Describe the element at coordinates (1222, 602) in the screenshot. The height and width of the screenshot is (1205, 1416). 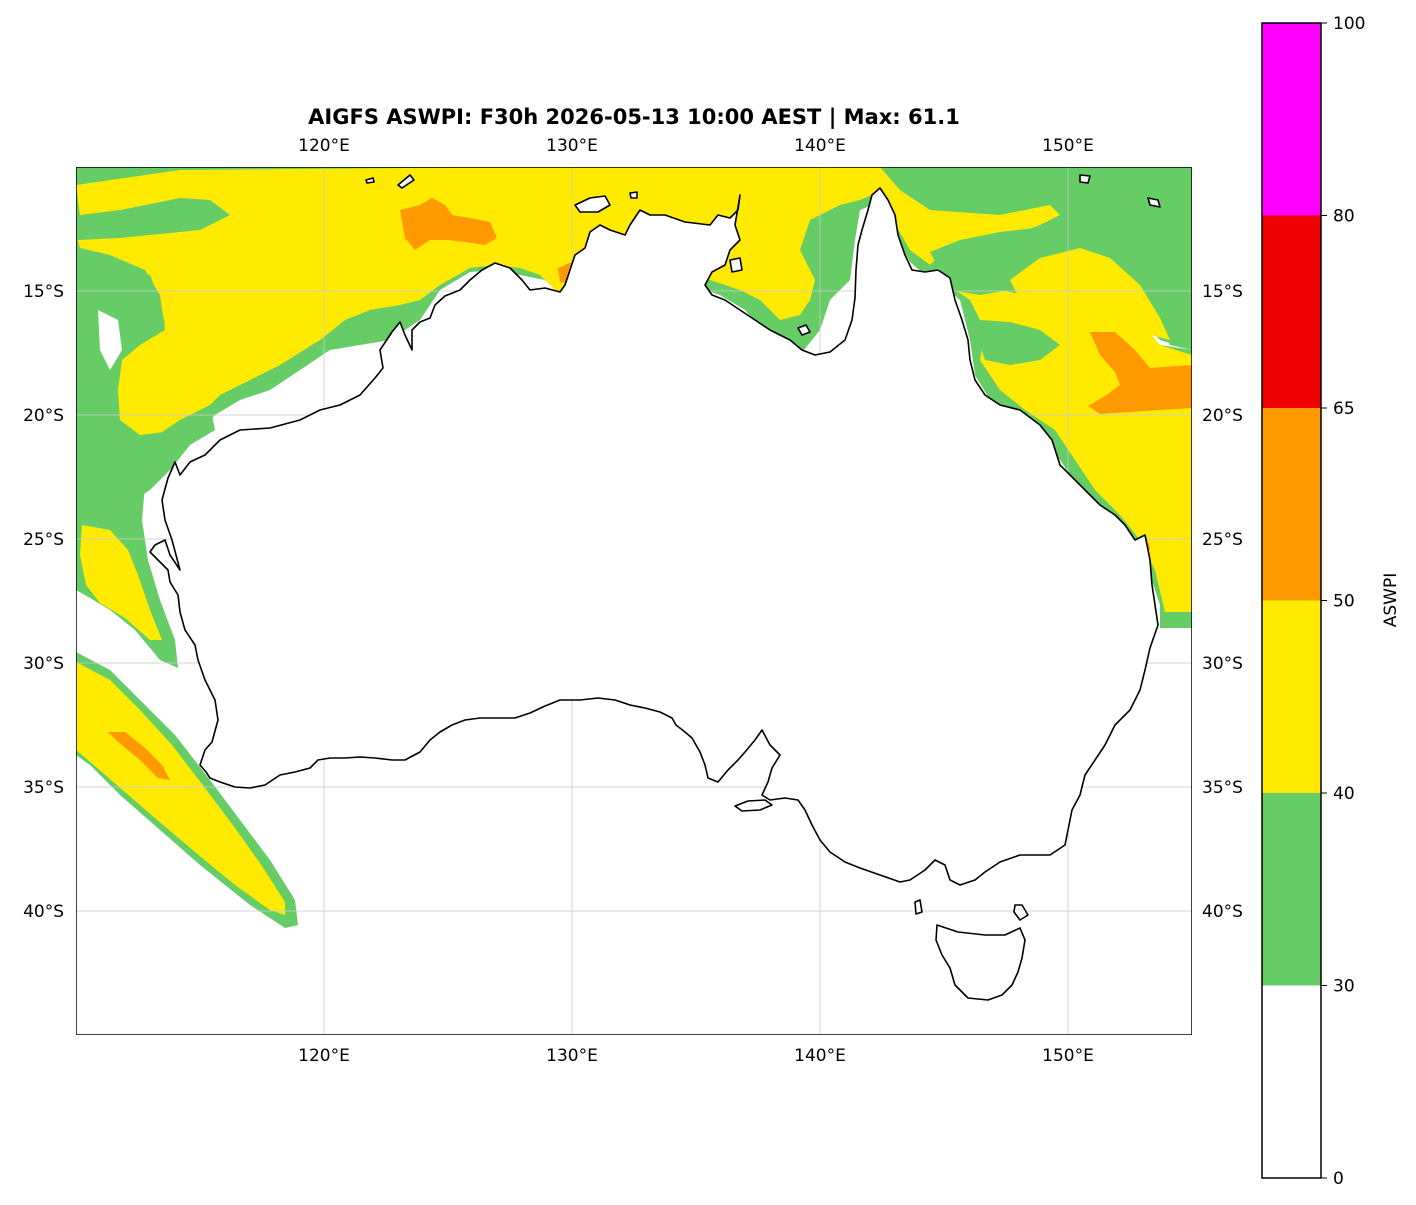
I see `lat-ticks-right: 15°S 20°S 25°S 30°S 35°S 40°S` at that location.